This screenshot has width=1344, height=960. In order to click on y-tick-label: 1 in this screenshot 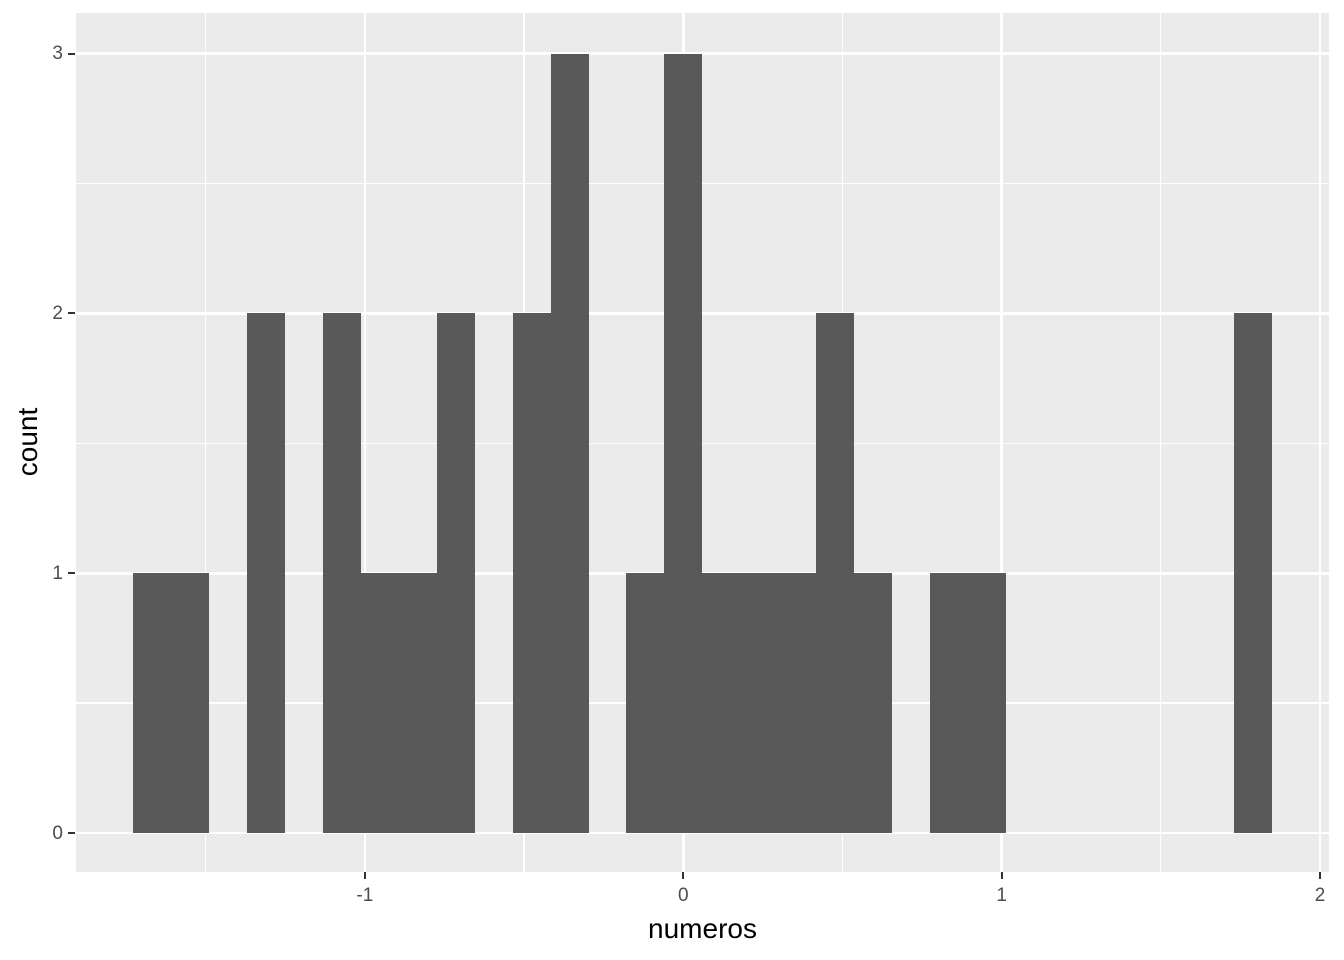, I will do `click(57, 573)`.